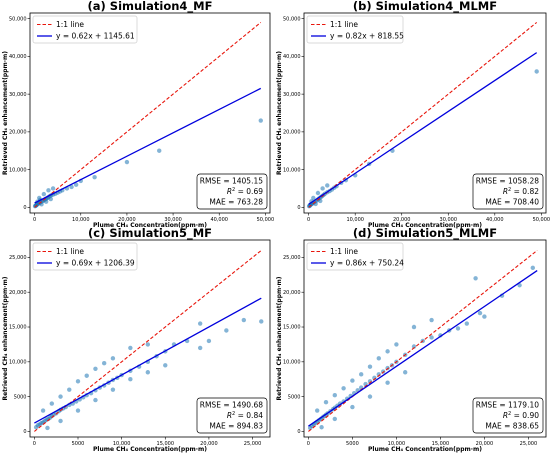 The width and height of the screenshot is (550, 456). I want to click on chart-a-stats-box, so click(232, 191).